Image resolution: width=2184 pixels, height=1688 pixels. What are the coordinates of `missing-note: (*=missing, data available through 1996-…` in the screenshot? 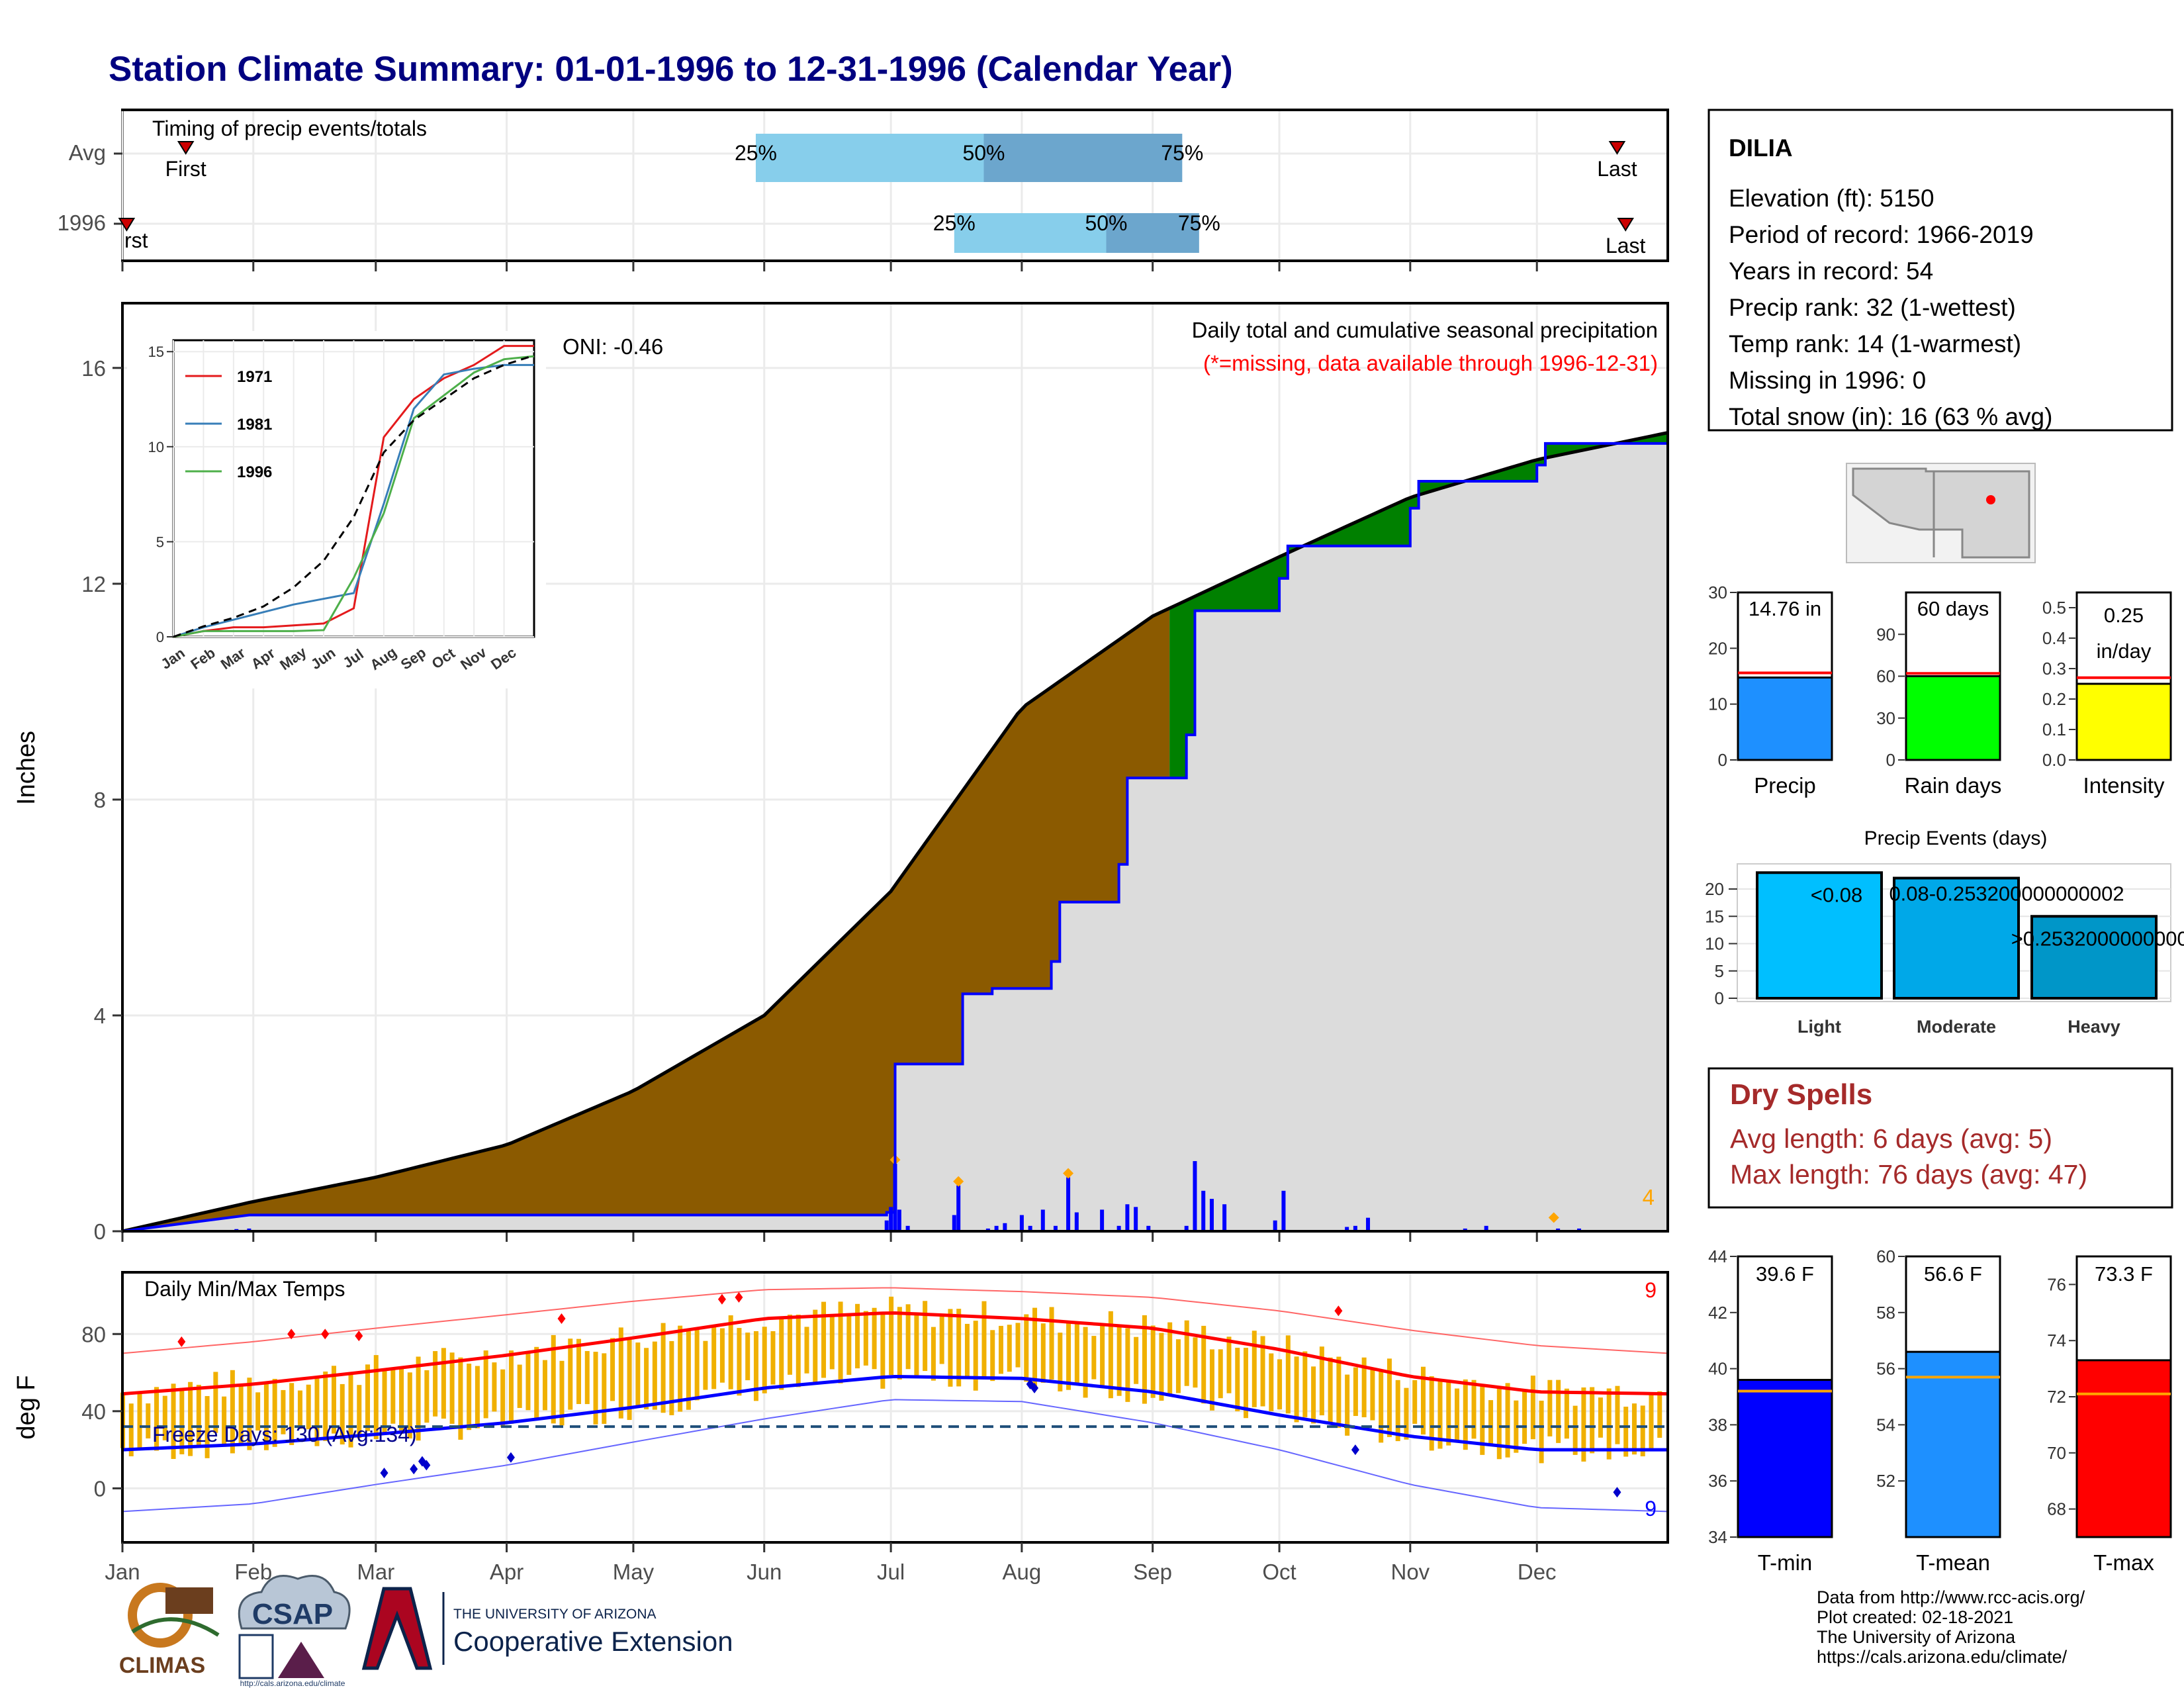 It's located at (1430, 363).